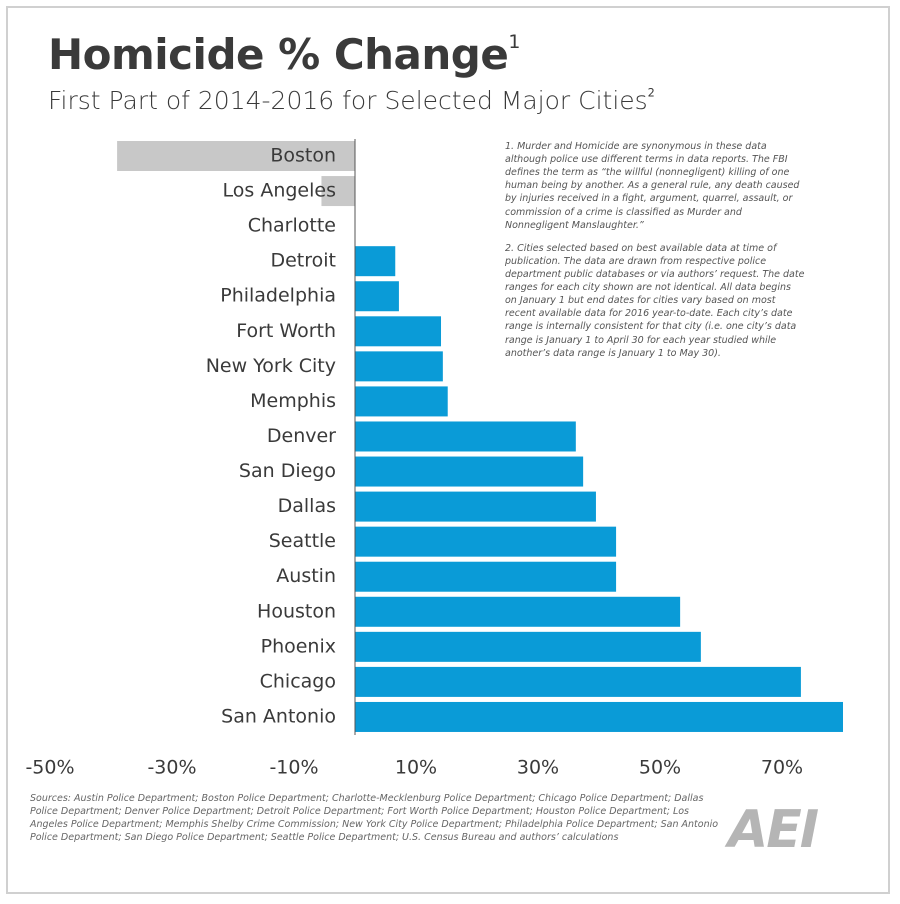 The width and height of the screenshot is (900, 904). Describe the element at coordinates (287, 471) in the screenshot. I see `category-label: San Diego` at that location.